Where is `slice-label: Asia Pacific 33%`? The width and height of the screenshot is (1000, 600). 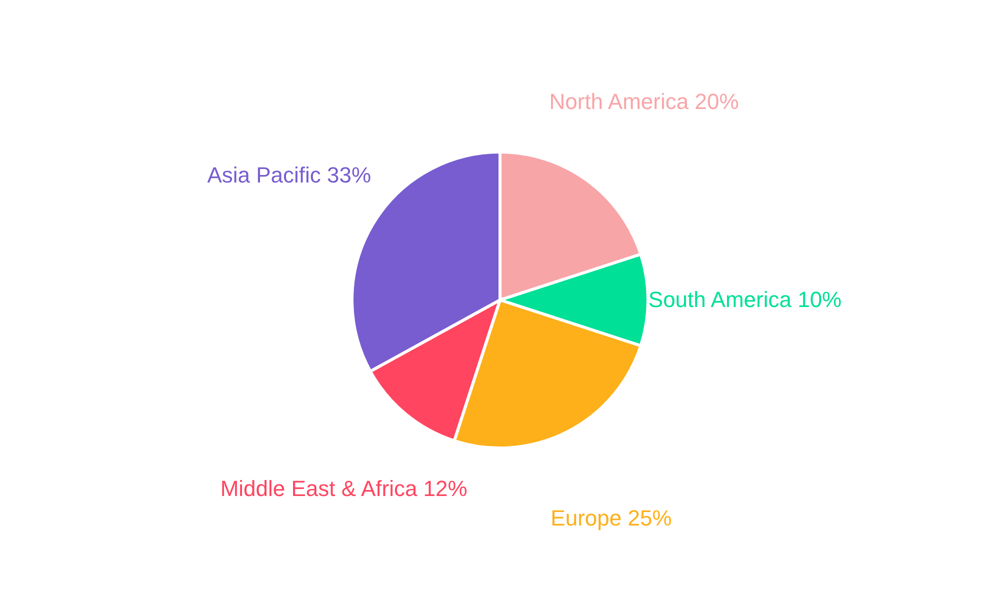 slice-label: Asia Pacific 33% is located at coordinates (289, 175).